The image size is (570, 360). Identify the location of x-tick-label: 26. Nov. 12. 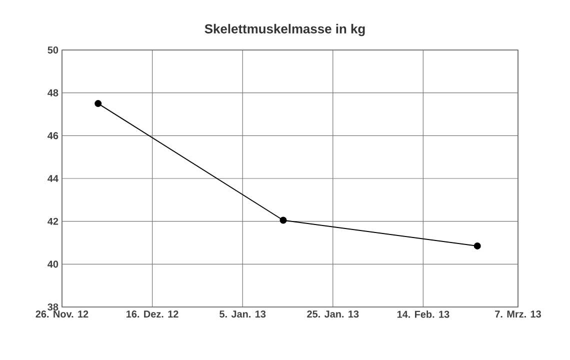
(62, 314).